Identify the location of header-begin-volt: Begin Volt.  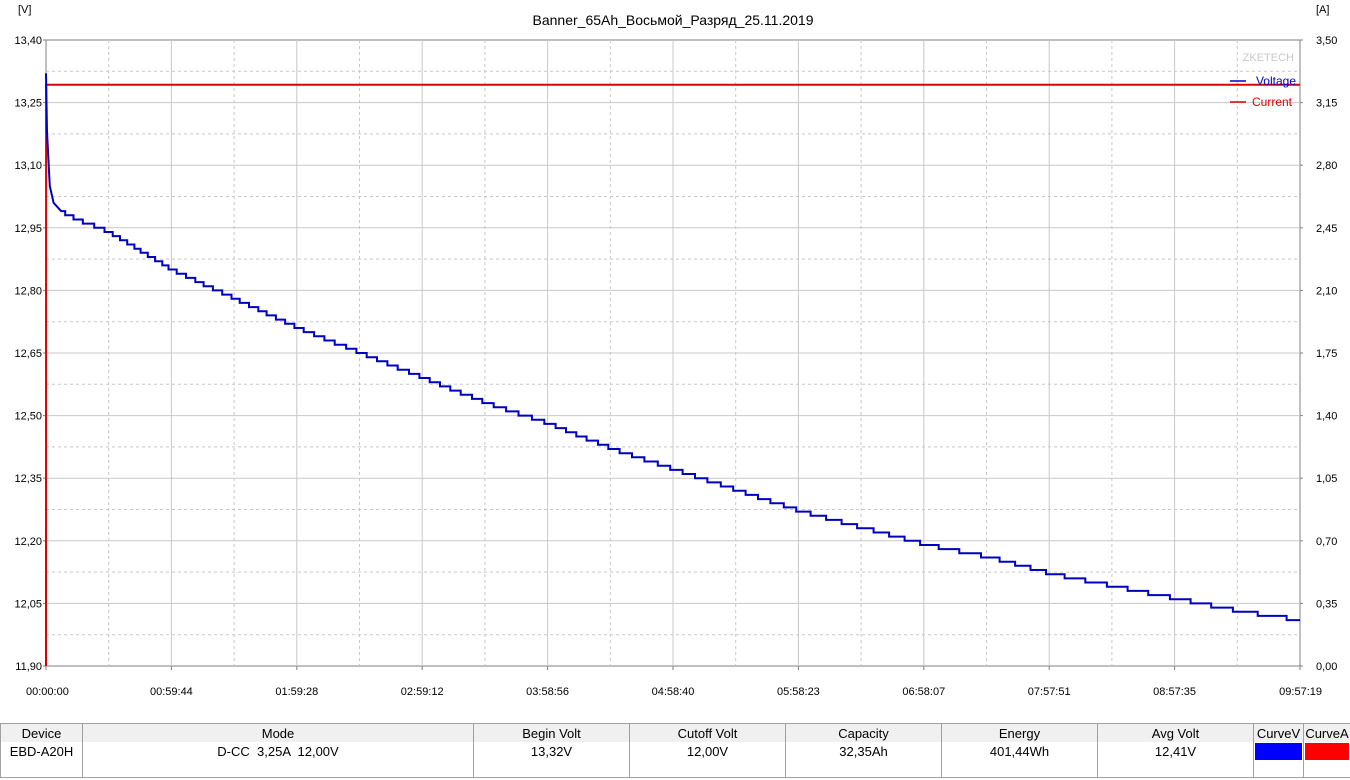
(552, 733).